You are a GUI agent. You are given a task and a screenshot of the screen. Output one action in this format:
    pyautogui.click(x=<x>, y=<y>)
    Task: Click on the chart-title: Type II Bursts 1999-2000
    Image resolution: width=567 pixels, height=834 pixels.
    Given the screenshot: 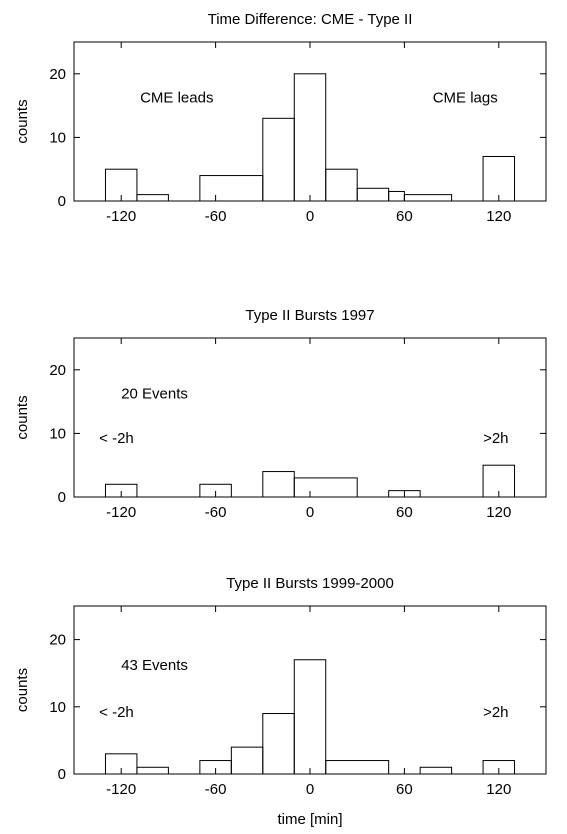 What is the action you would take?
    pyautogui.click(x=310, y=583)
    